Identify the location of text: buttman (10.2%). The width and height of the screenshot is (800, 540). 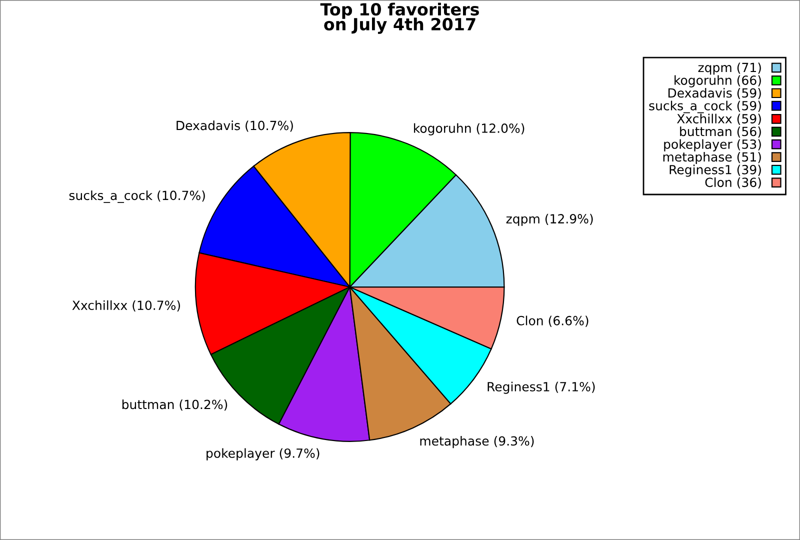
(175, 405).